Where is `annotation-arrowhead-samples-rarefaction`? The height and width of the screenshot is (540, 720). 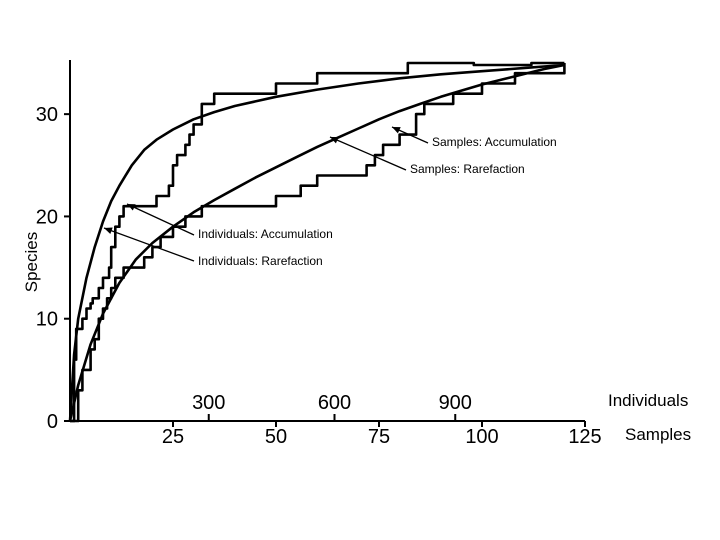
annotation-arrowhead-samples-rarefaction is located at coordinates (334, 140).